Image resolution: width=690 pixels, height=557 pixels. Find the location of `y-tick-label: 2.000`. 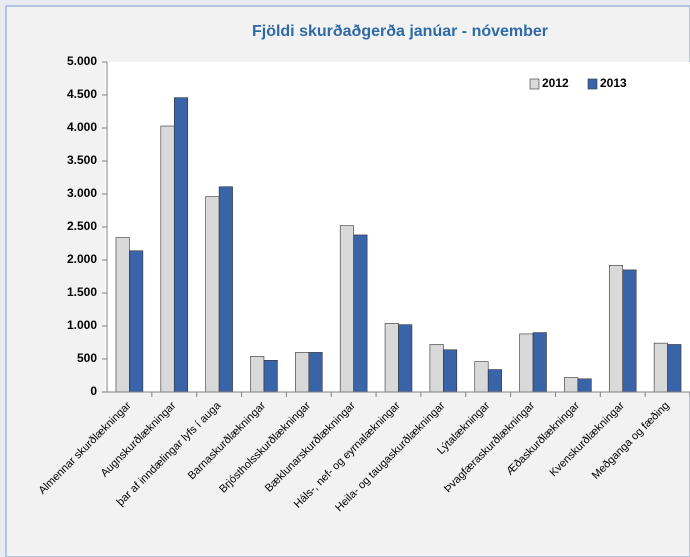

y-tick-label: 2.000 is located at coordinates (82, 259).